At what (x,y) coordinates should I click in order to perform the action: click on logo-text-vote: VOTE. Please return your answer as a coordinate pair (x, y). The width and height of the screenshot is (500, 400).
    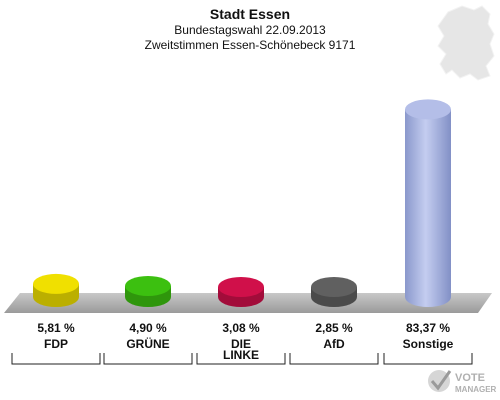
    Looking at the image, I should click on (470, 378).